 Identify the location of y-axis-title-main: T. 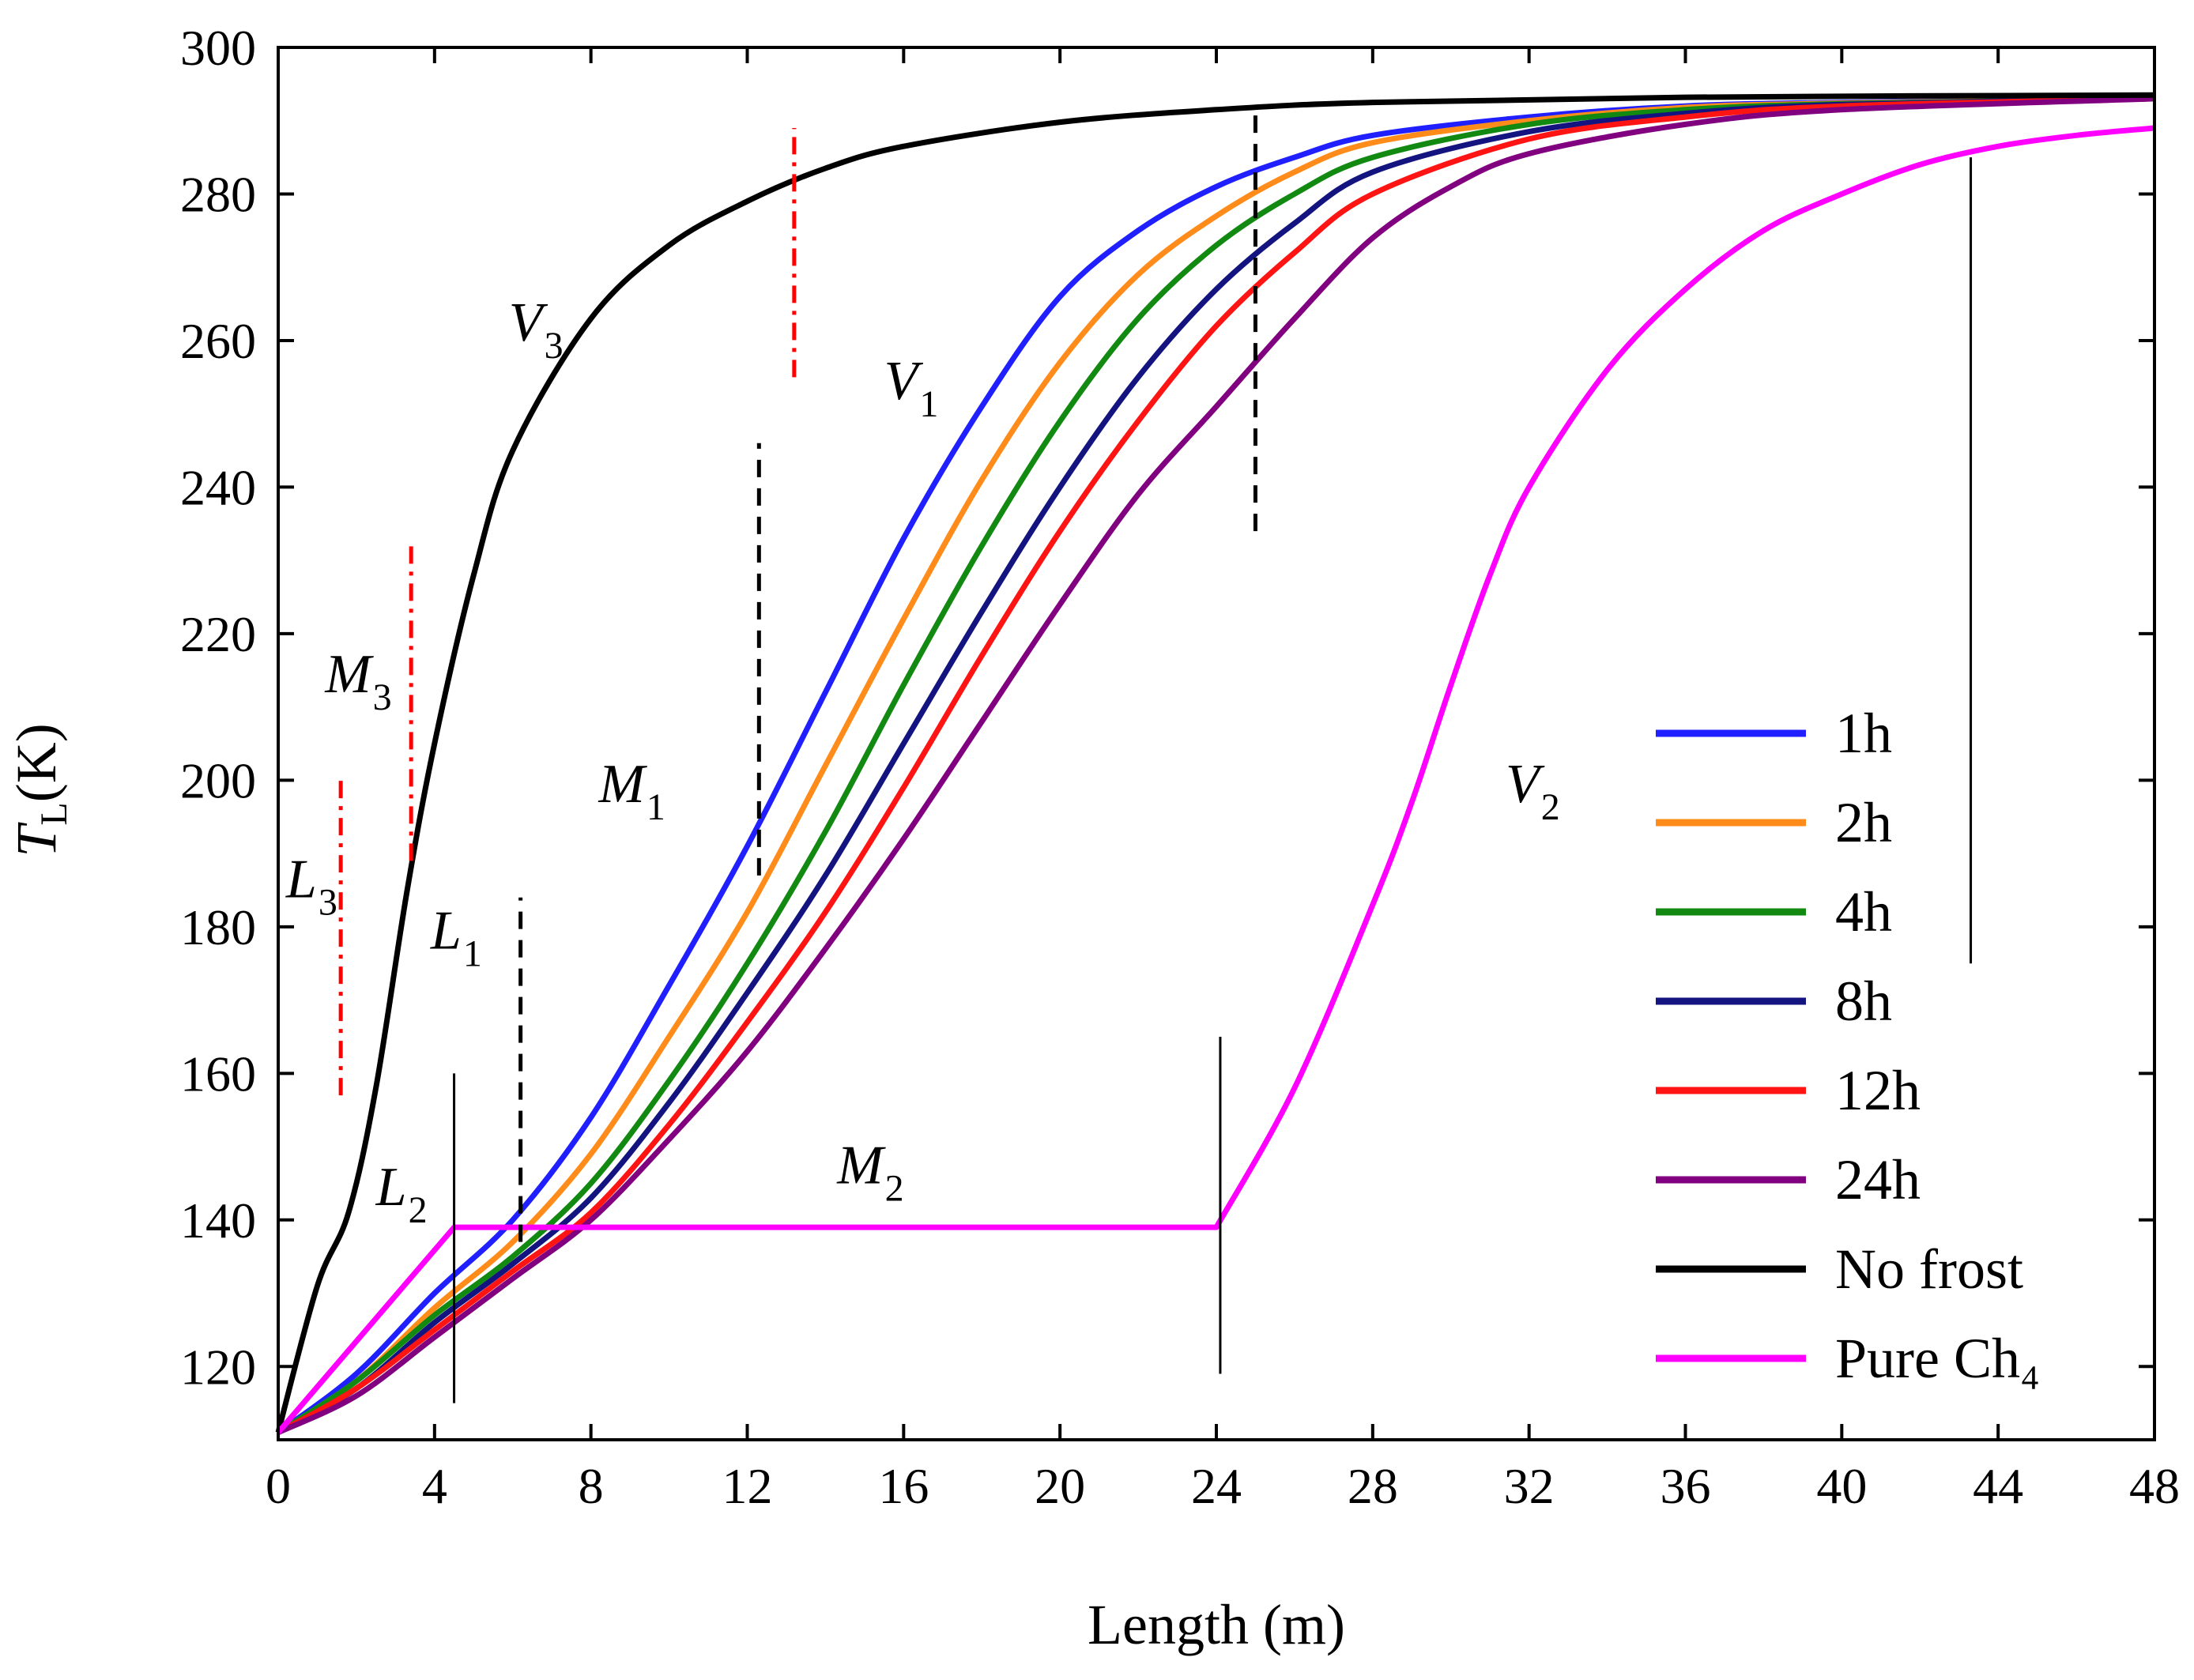
(36, 839).